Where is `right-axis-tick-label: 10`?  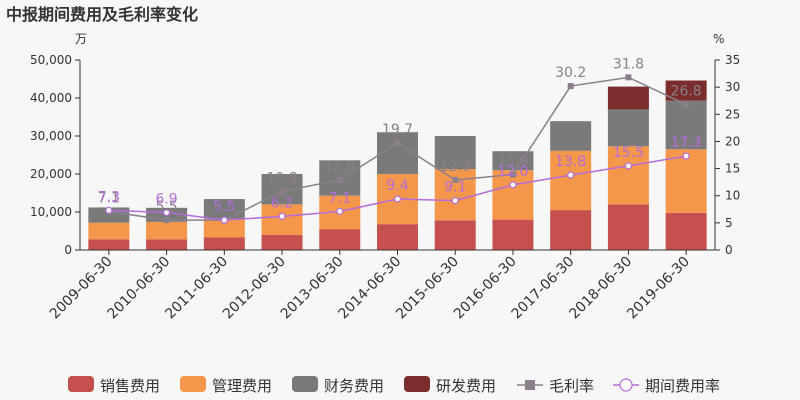 right-axis-tick-label: 10 is located at coordinates (732, 196).